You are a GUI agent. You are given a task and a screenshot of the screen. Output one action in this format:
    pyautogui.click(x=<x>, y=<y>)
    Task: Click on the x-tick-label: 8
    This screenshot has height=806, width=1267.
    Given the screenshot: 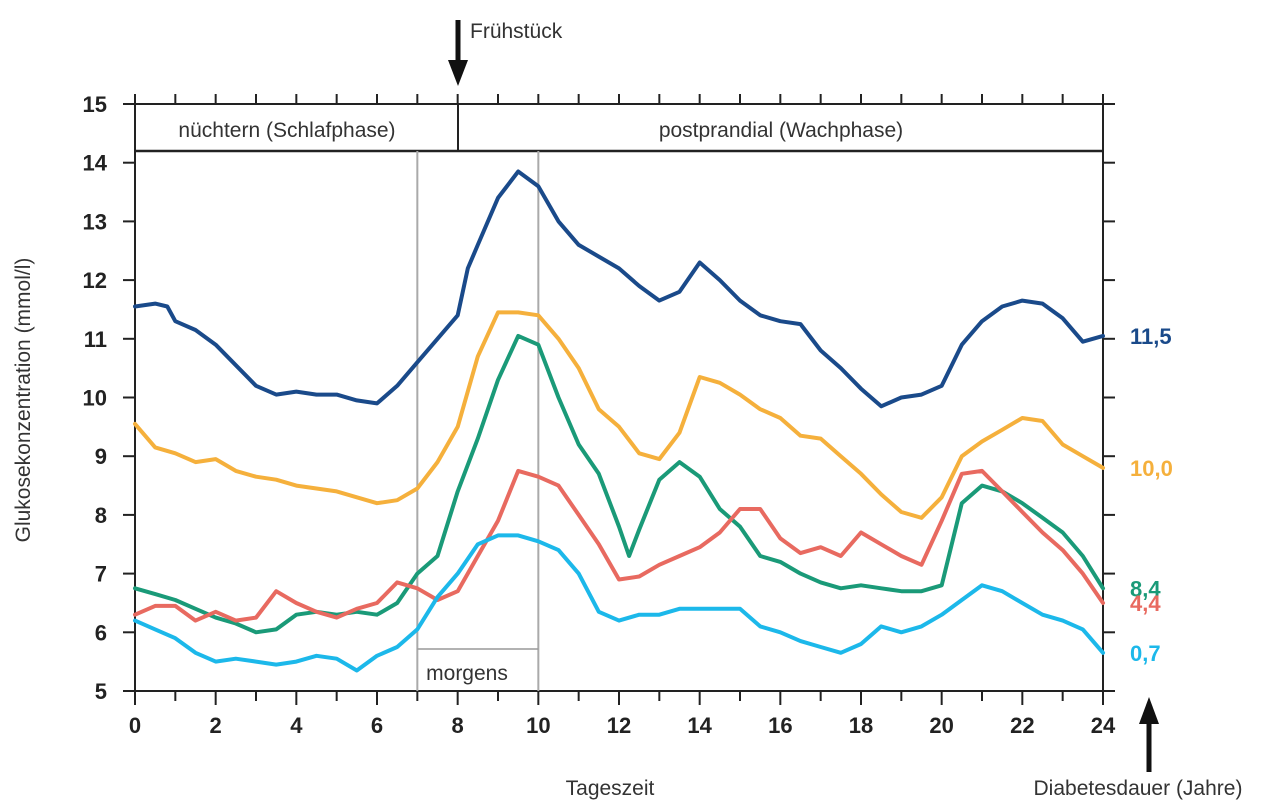 What is the action you would take?
    pyautogui.click(x=458, y=725)
    